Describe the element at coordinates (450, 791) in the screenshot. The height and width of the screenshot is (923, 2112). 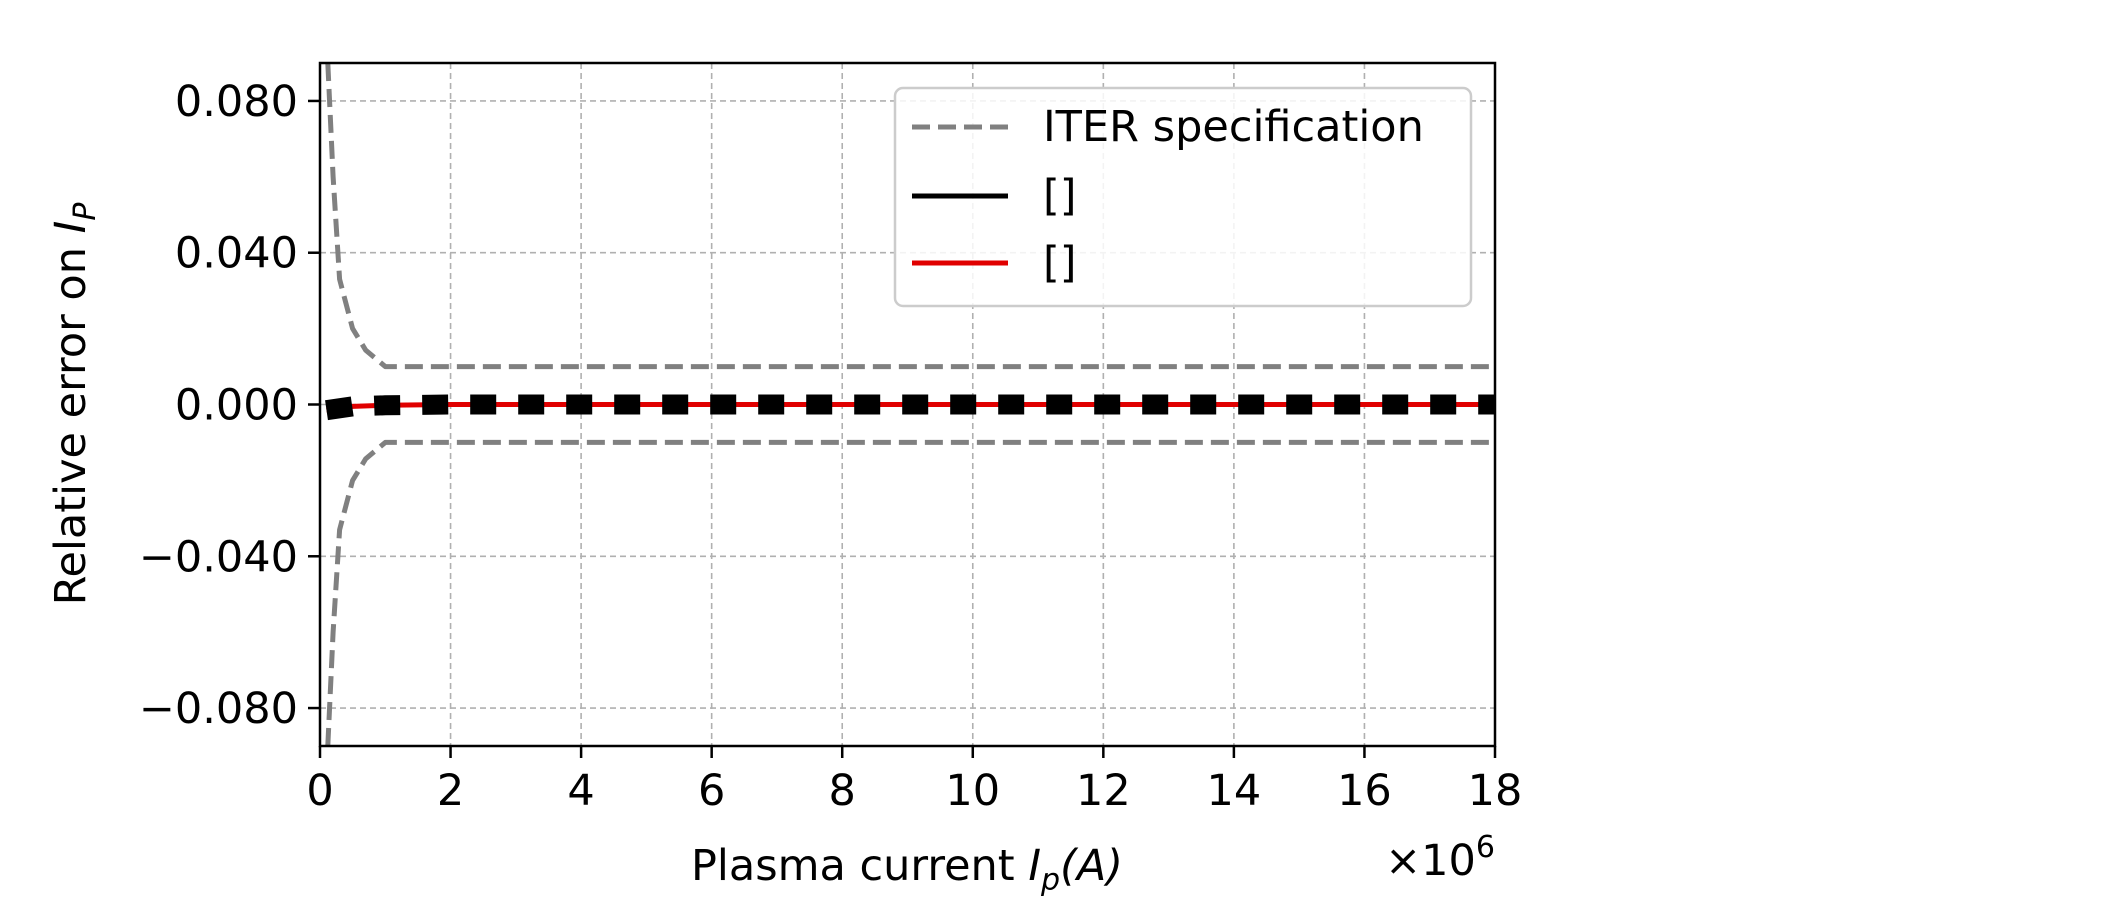
I see `x-tick-label: 2` at that location.